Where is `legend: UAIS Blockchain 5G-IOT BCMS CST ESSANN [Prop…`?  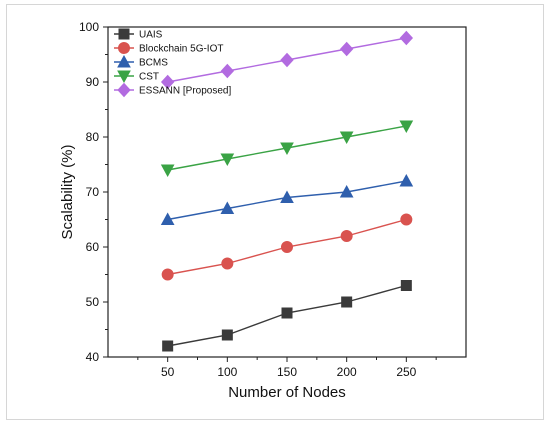
legend: UAIS Blockchain 5G-IOT BCMS CST ESSANN [Prop… is located at coordinates (172, 63).